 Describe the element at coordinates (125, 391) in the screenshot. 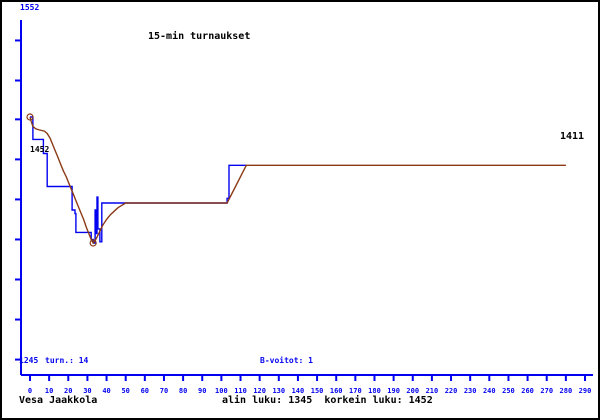

I see `x-tick-label: 50` at that location.